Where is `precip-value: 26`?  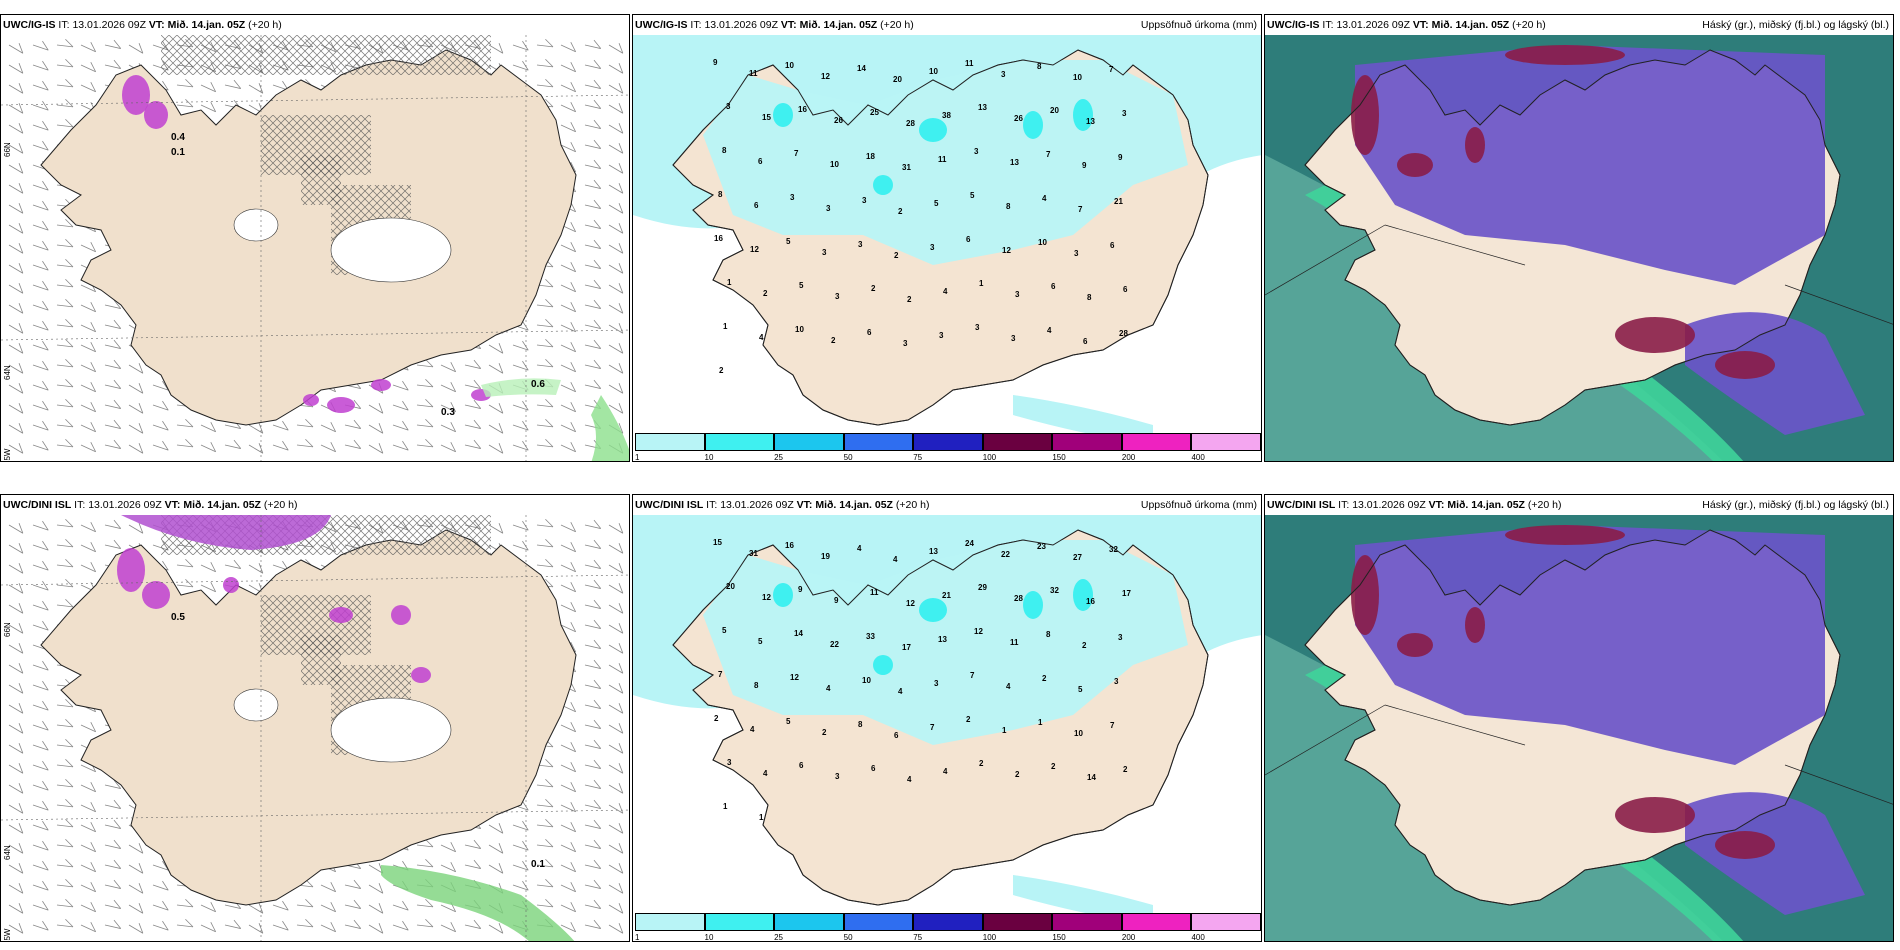
precip-value: 26 is located at coordinates (1018, 118).